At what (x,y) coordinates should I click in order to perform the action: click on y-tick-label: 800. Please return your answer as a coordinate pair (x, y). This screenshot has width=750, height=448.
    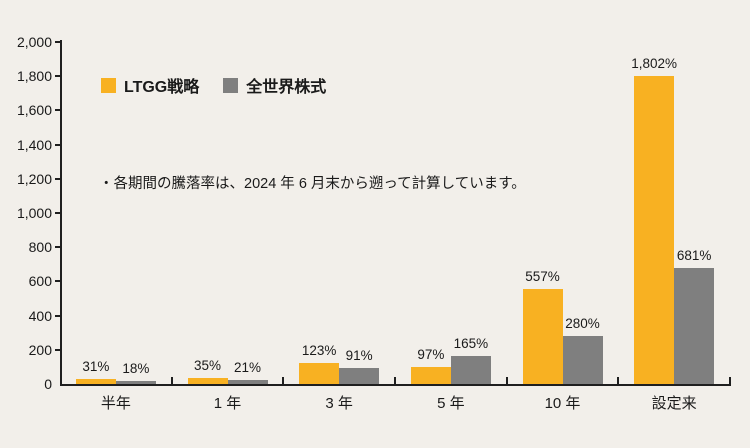
    Looking at the image, I should click on (40, 247).